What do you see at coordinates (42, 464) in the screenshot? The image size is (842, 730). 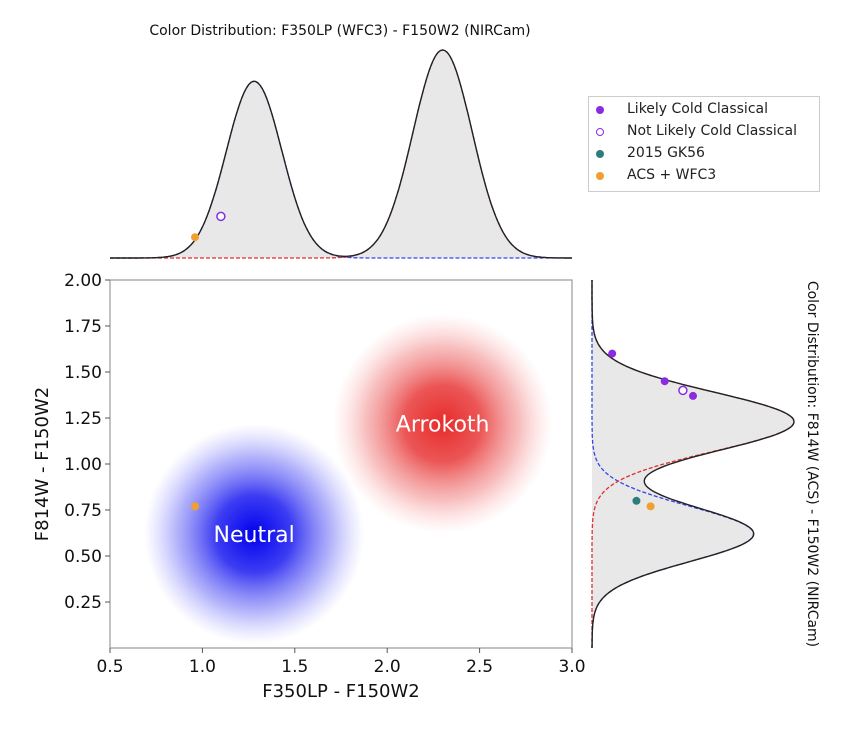 I see `y-axis-label: F814W - F150W2` at bounding box center [42, 464].